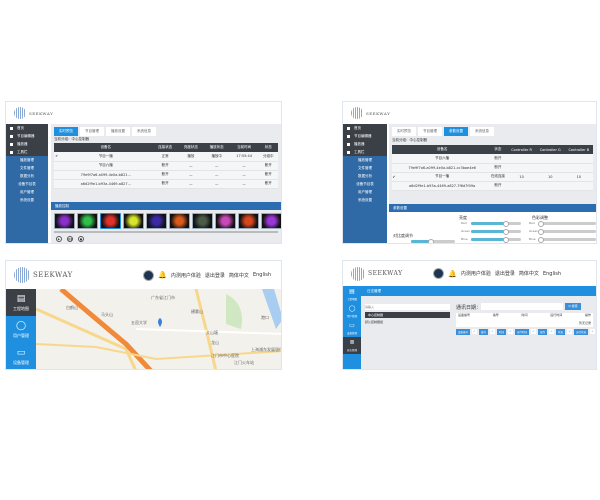 The image size is (600, 500). What do you see at coordinates (484, 332) in the screenshot?
I see `filter-tag: 编号` at bounding box center [484, 332].